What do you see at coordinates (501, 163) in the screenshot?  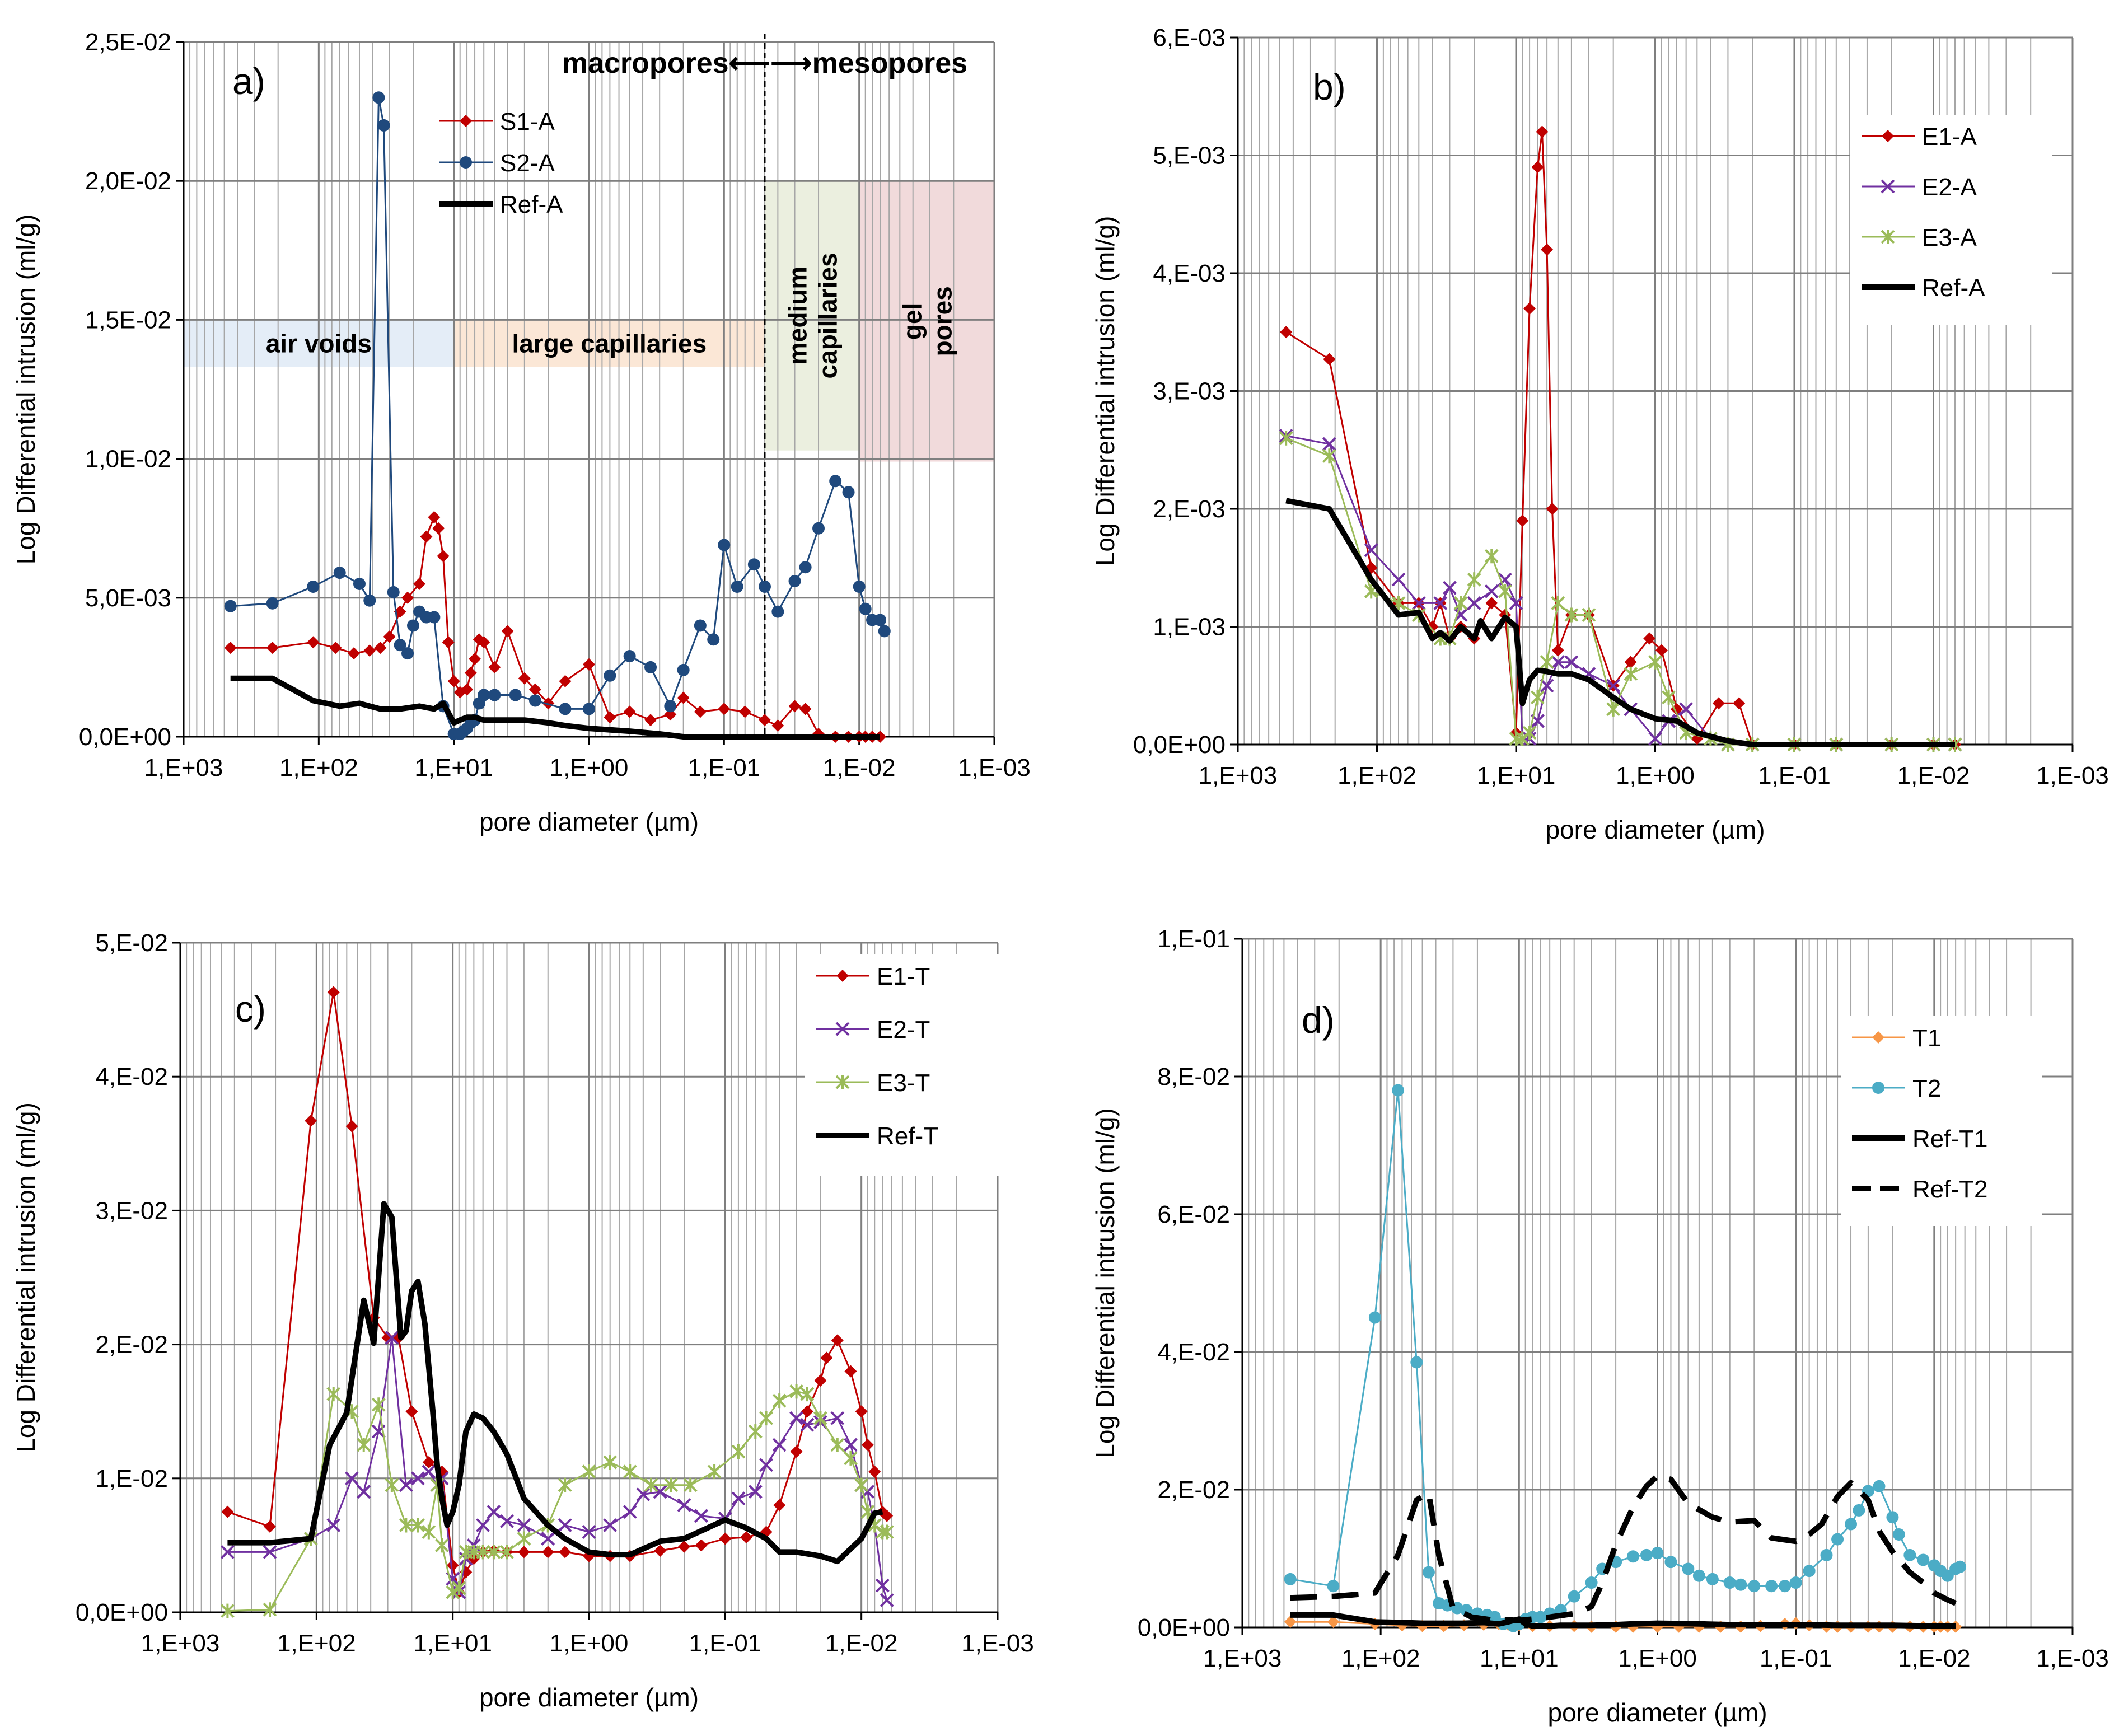 I see `legend: S1-A S2-A Ref-A` at bounding box center [501, 163].